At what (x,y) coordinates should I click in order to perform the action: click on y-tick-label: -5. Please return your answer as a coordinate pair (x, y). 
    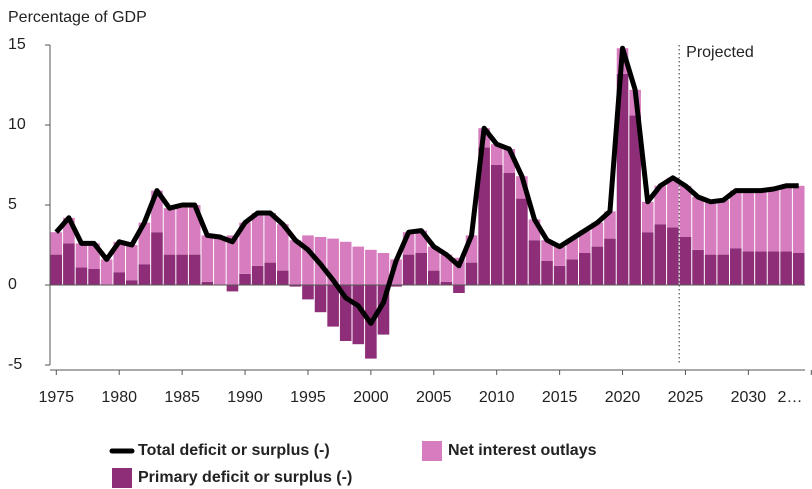
    Looking at the image, I should click on (15, 364).